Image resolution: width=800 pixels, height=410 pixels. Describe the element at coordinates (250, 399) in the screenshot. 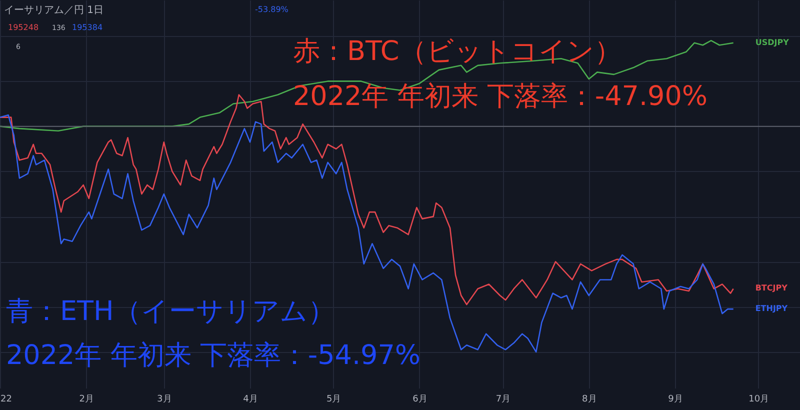

I see `x-tick-label: 4月` at that location.